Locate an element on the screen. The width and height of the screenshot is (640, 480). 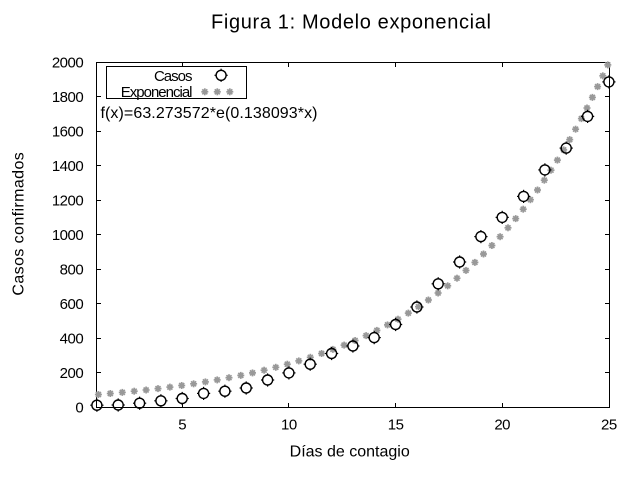
svg-text: Figura 1: Modelo exponencial is located at coordinates (351, 22).